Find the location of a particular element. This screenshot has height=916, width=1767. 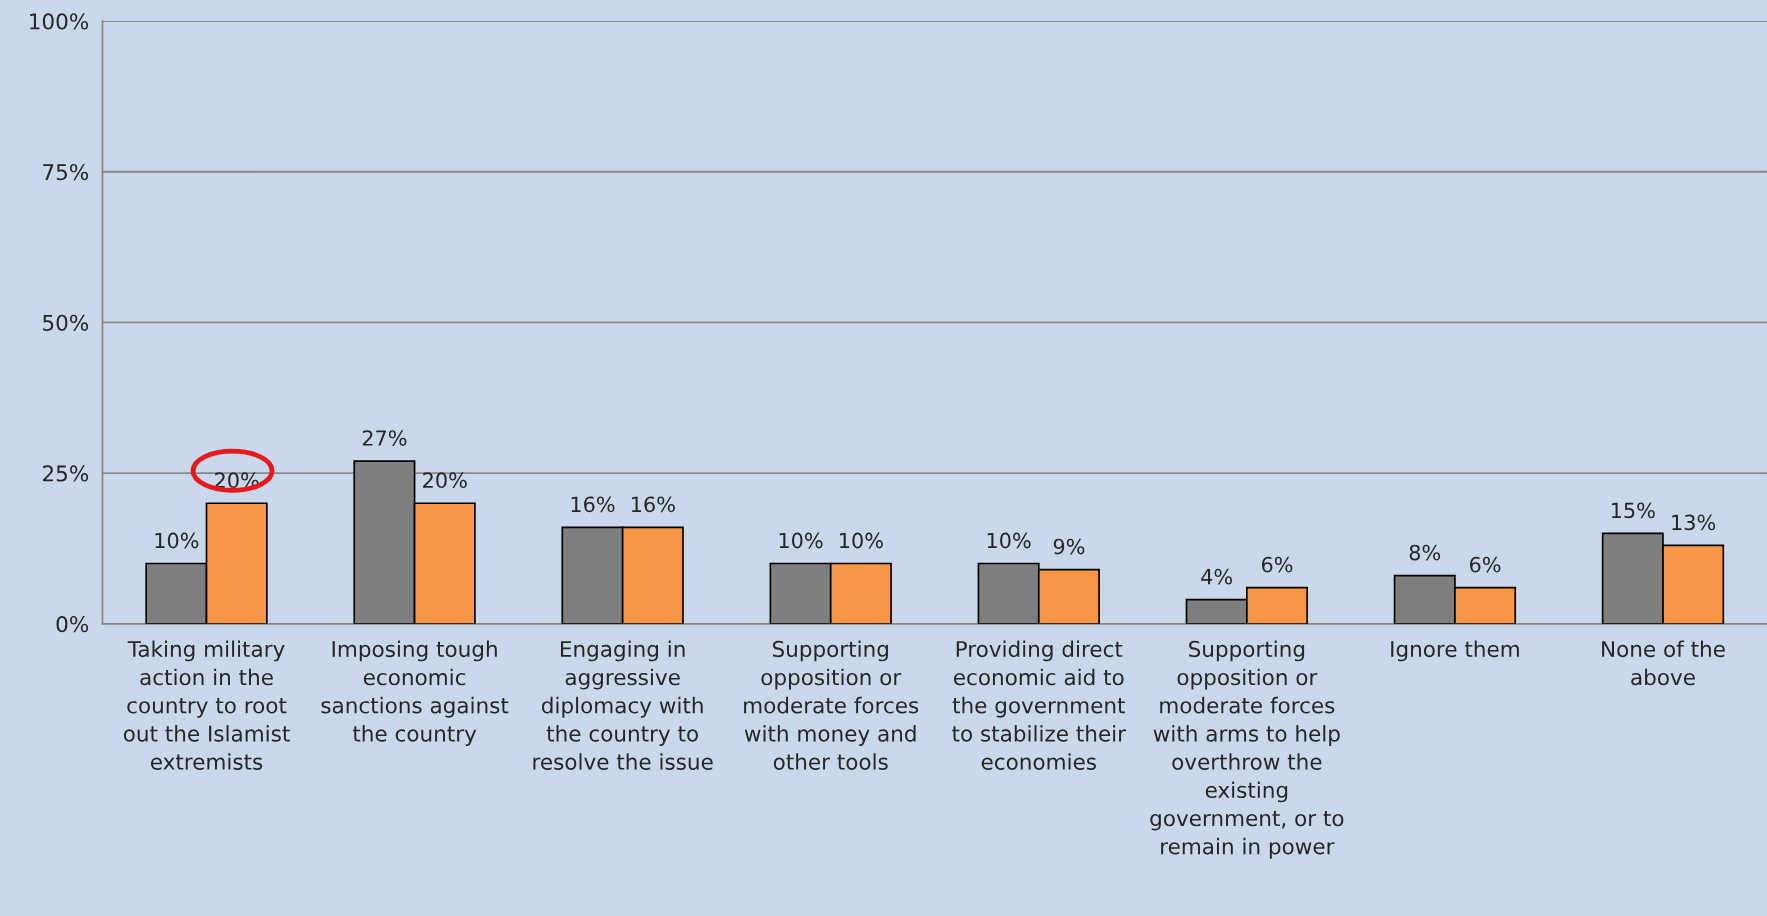

x-tick-label: None of the above is located at coordinates (1663, 663).